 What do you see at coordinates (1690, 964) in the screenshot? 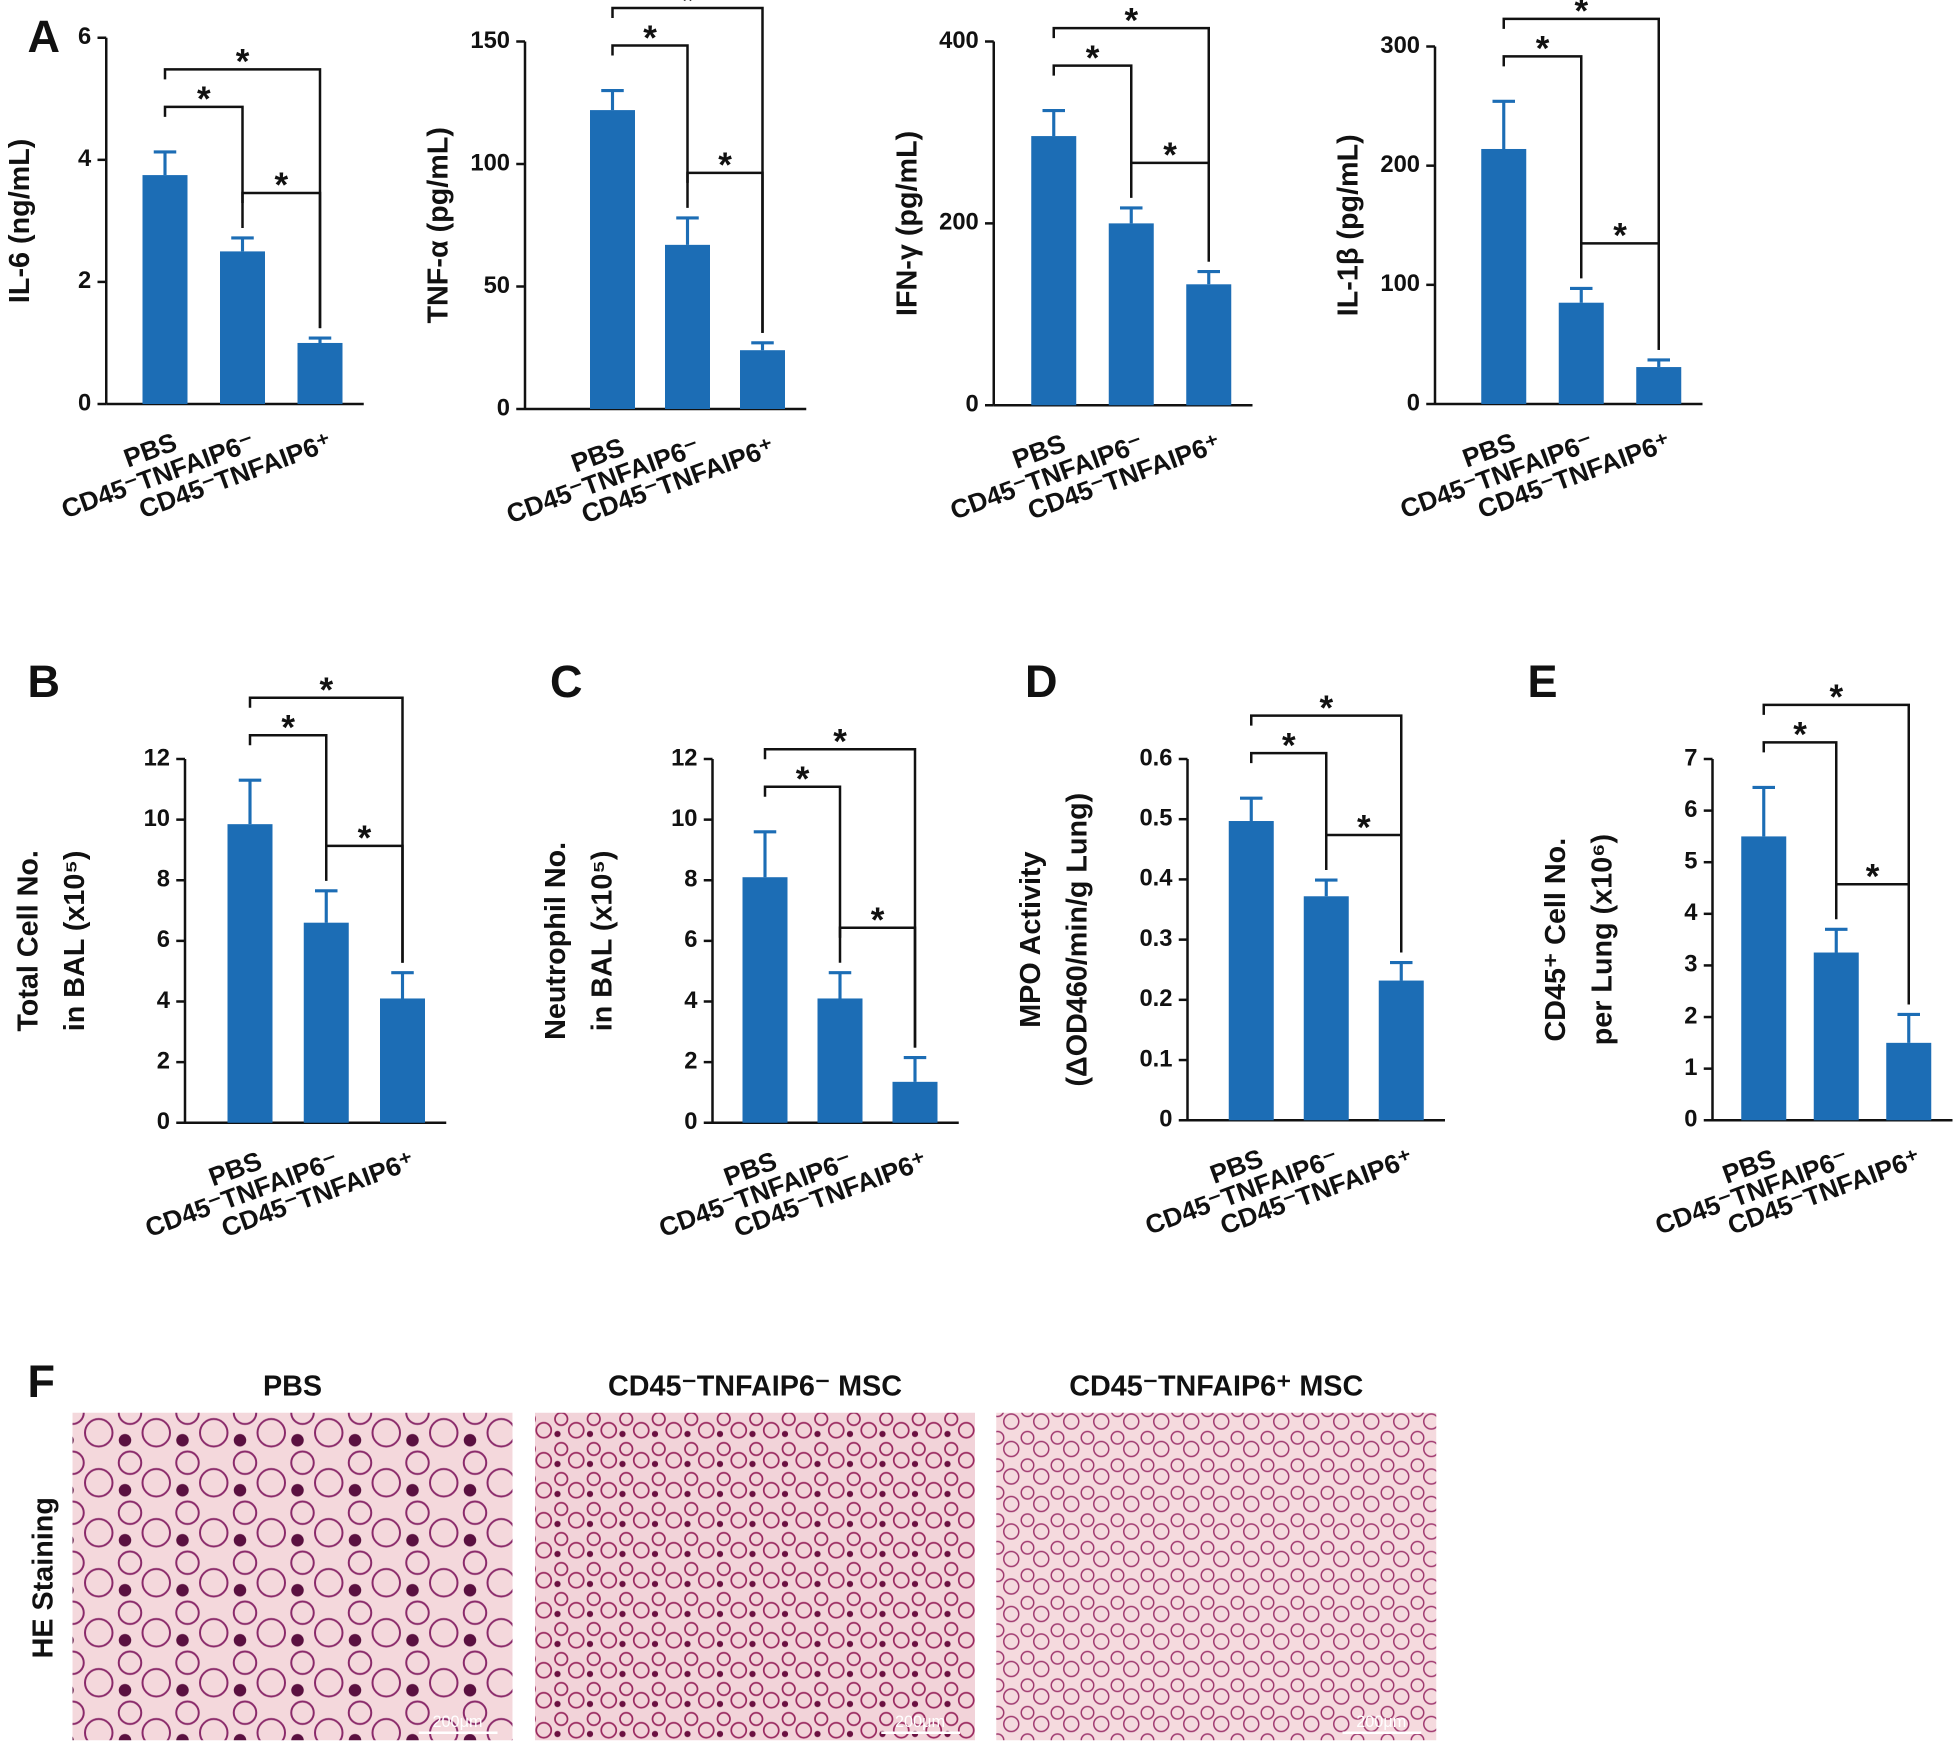
I see `y-tick-label: 3` at bounding box center [1690, 964].